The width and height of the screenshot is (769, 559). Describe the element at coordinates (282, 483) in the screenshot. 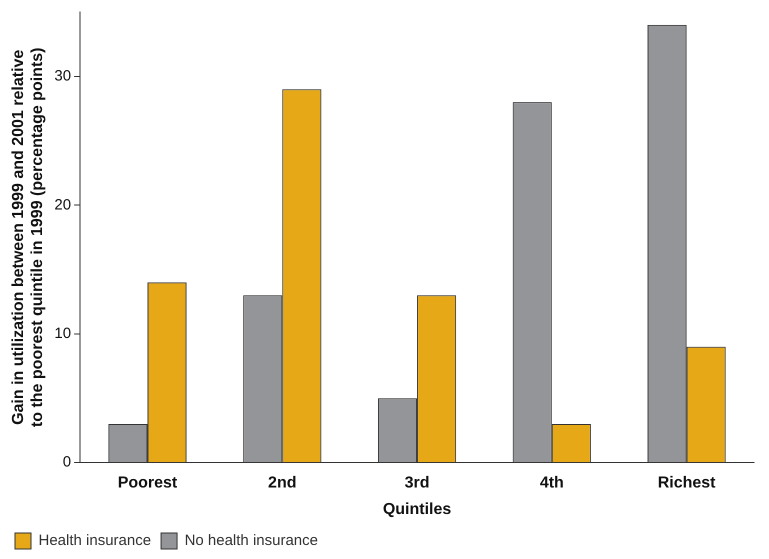

I see `x-tick-label: 2nd` at that location.